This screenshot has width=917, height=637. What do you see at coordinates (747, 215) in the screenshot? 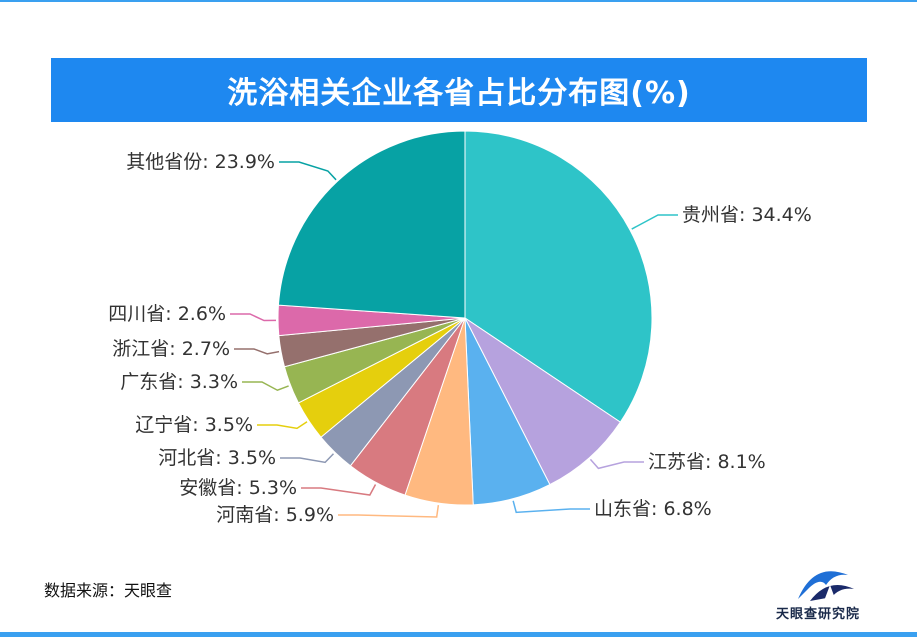
I see `slice-label-1: 贵州省: 34.4%` at bounding box center [747, 215].